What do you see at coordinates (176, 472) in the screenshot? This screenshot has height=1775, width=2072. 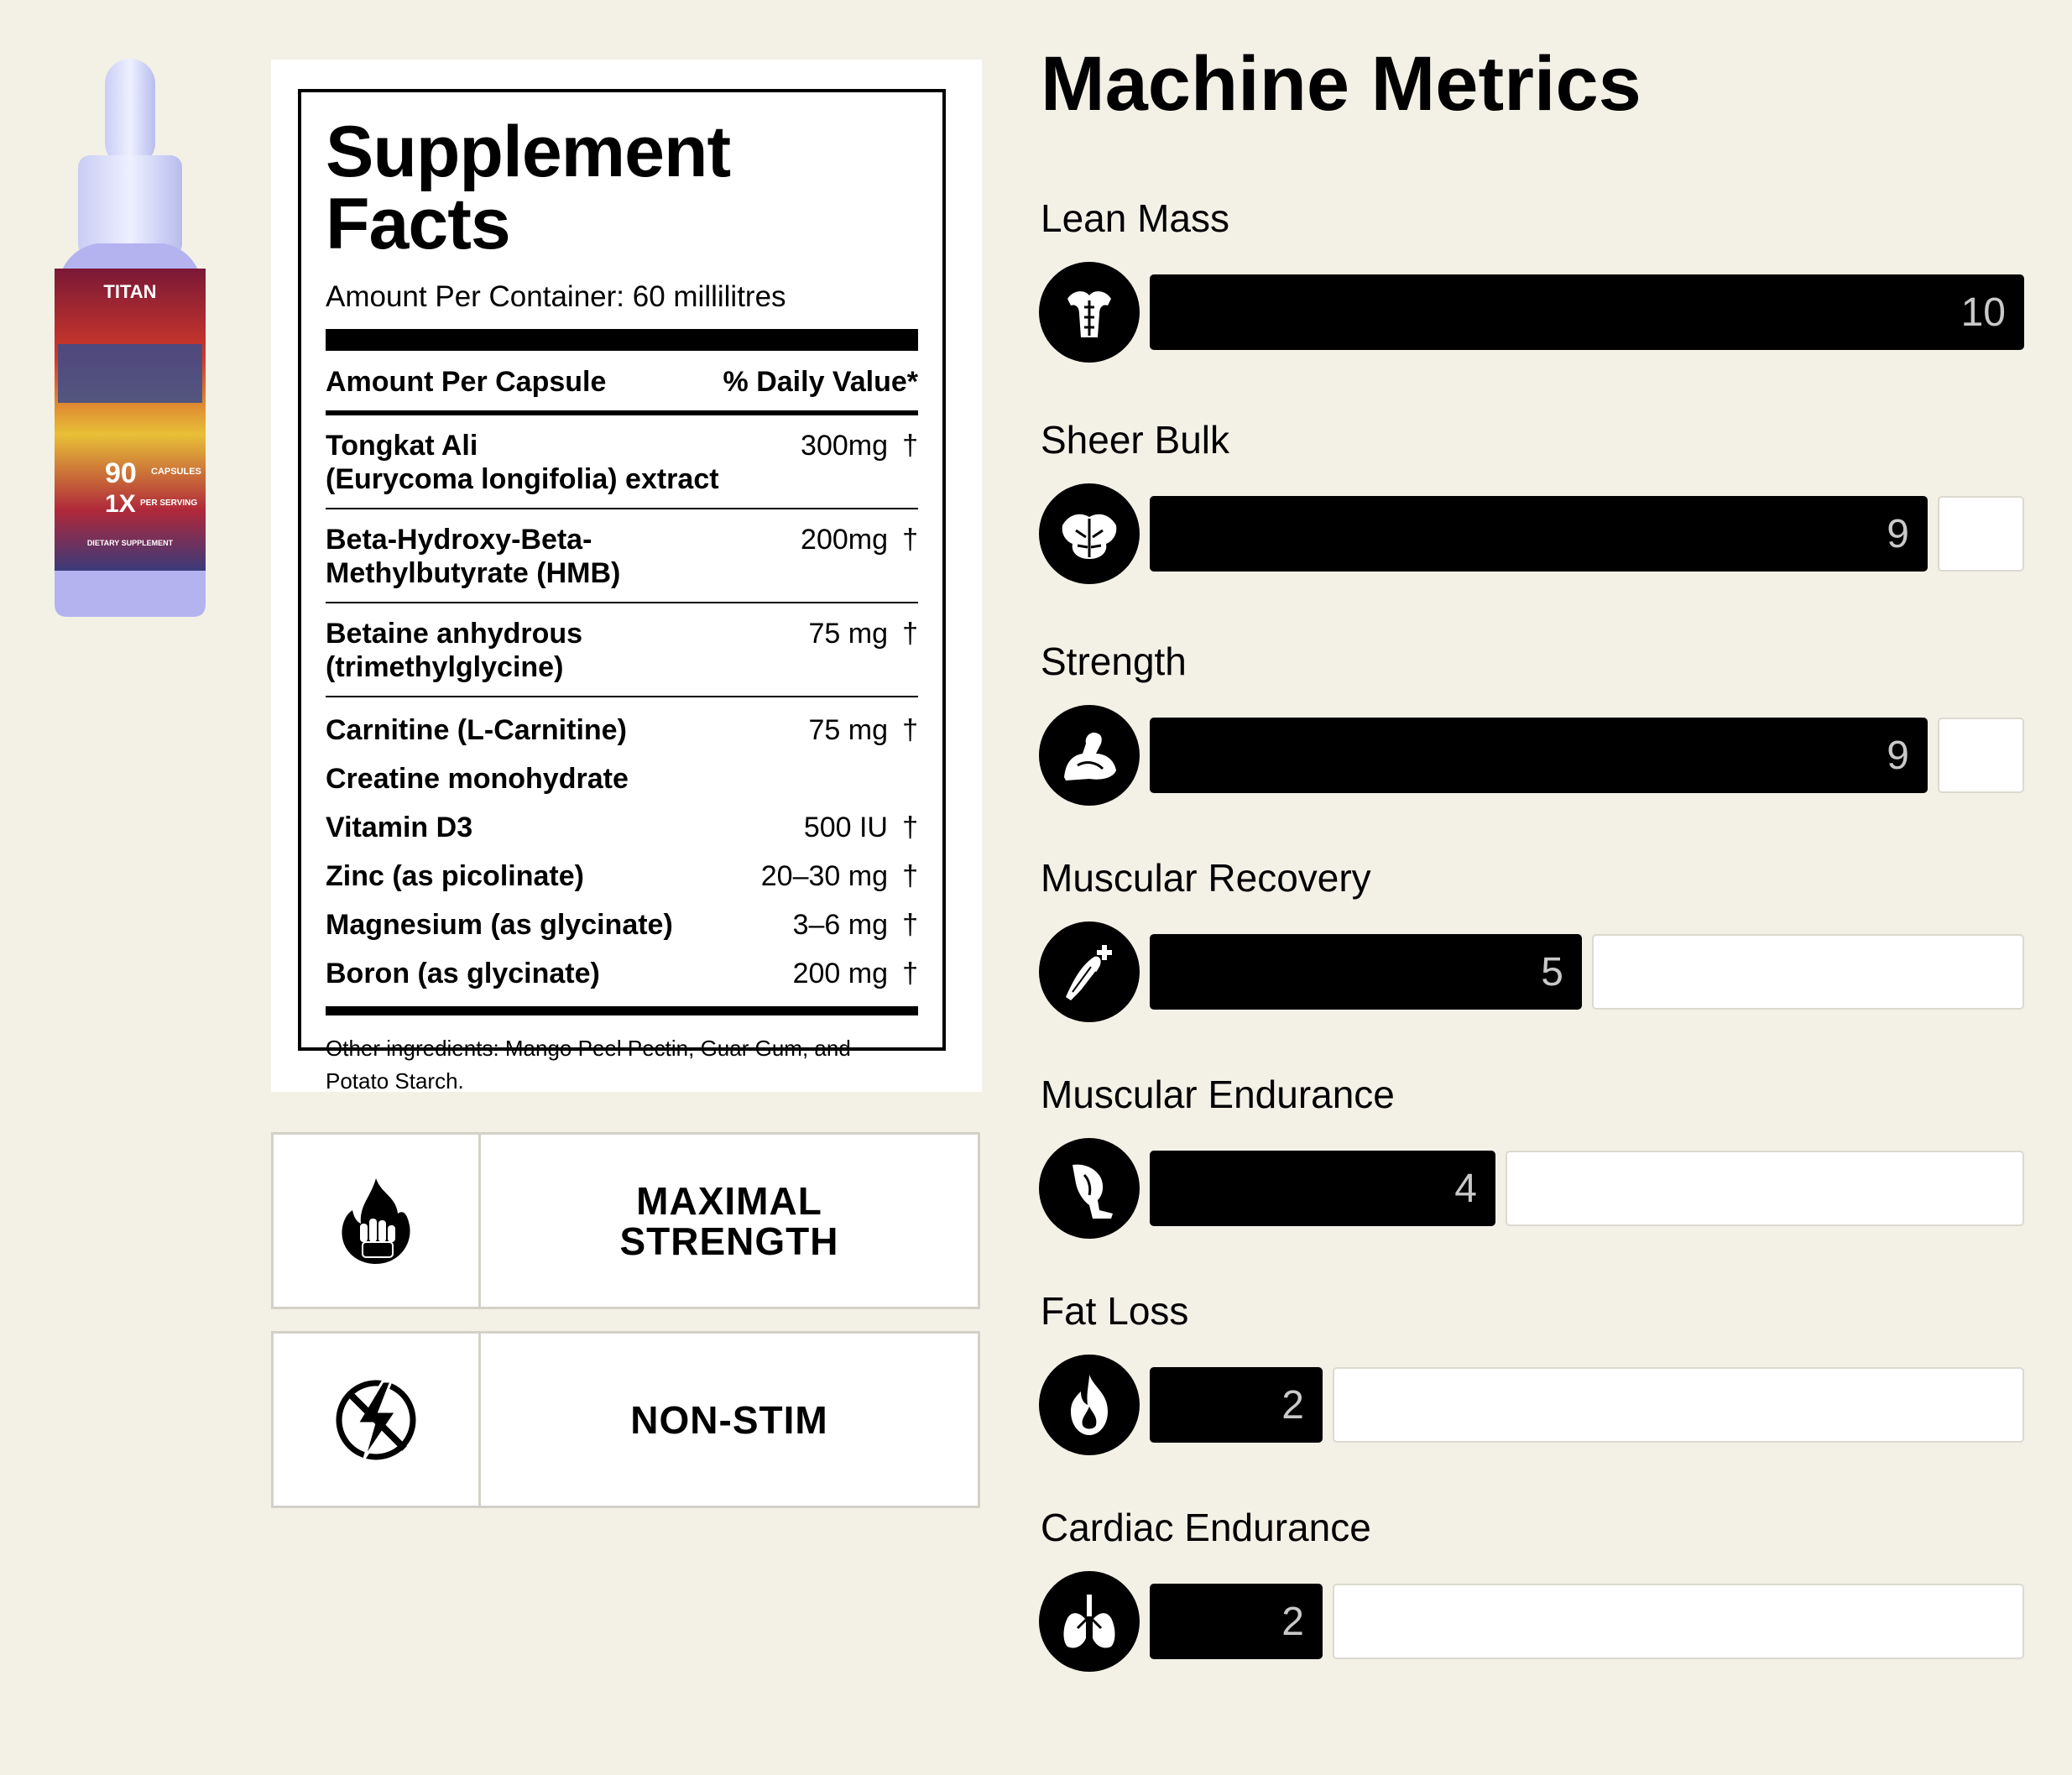 I see `bottle-count-unit-text: CAPSULES` at bounding box center [176, 472].